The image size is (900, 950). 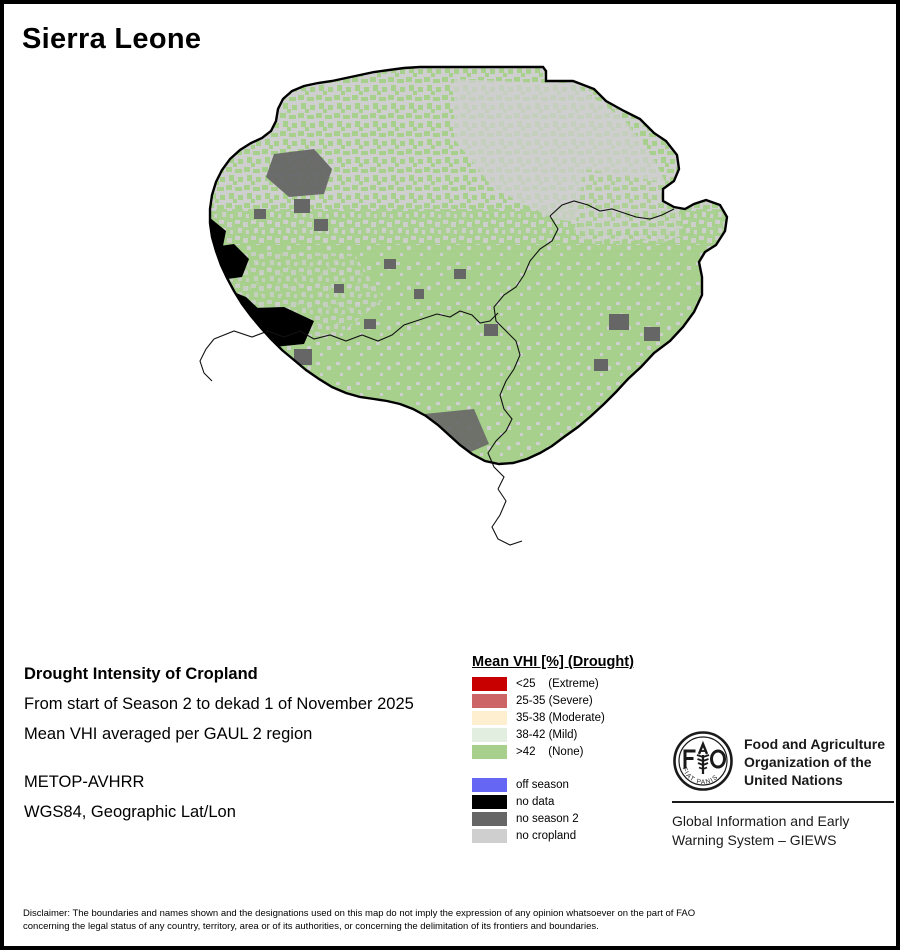 I want to click on legend-row-mild: 38-42 (Mild), so click(x=572, y=734).